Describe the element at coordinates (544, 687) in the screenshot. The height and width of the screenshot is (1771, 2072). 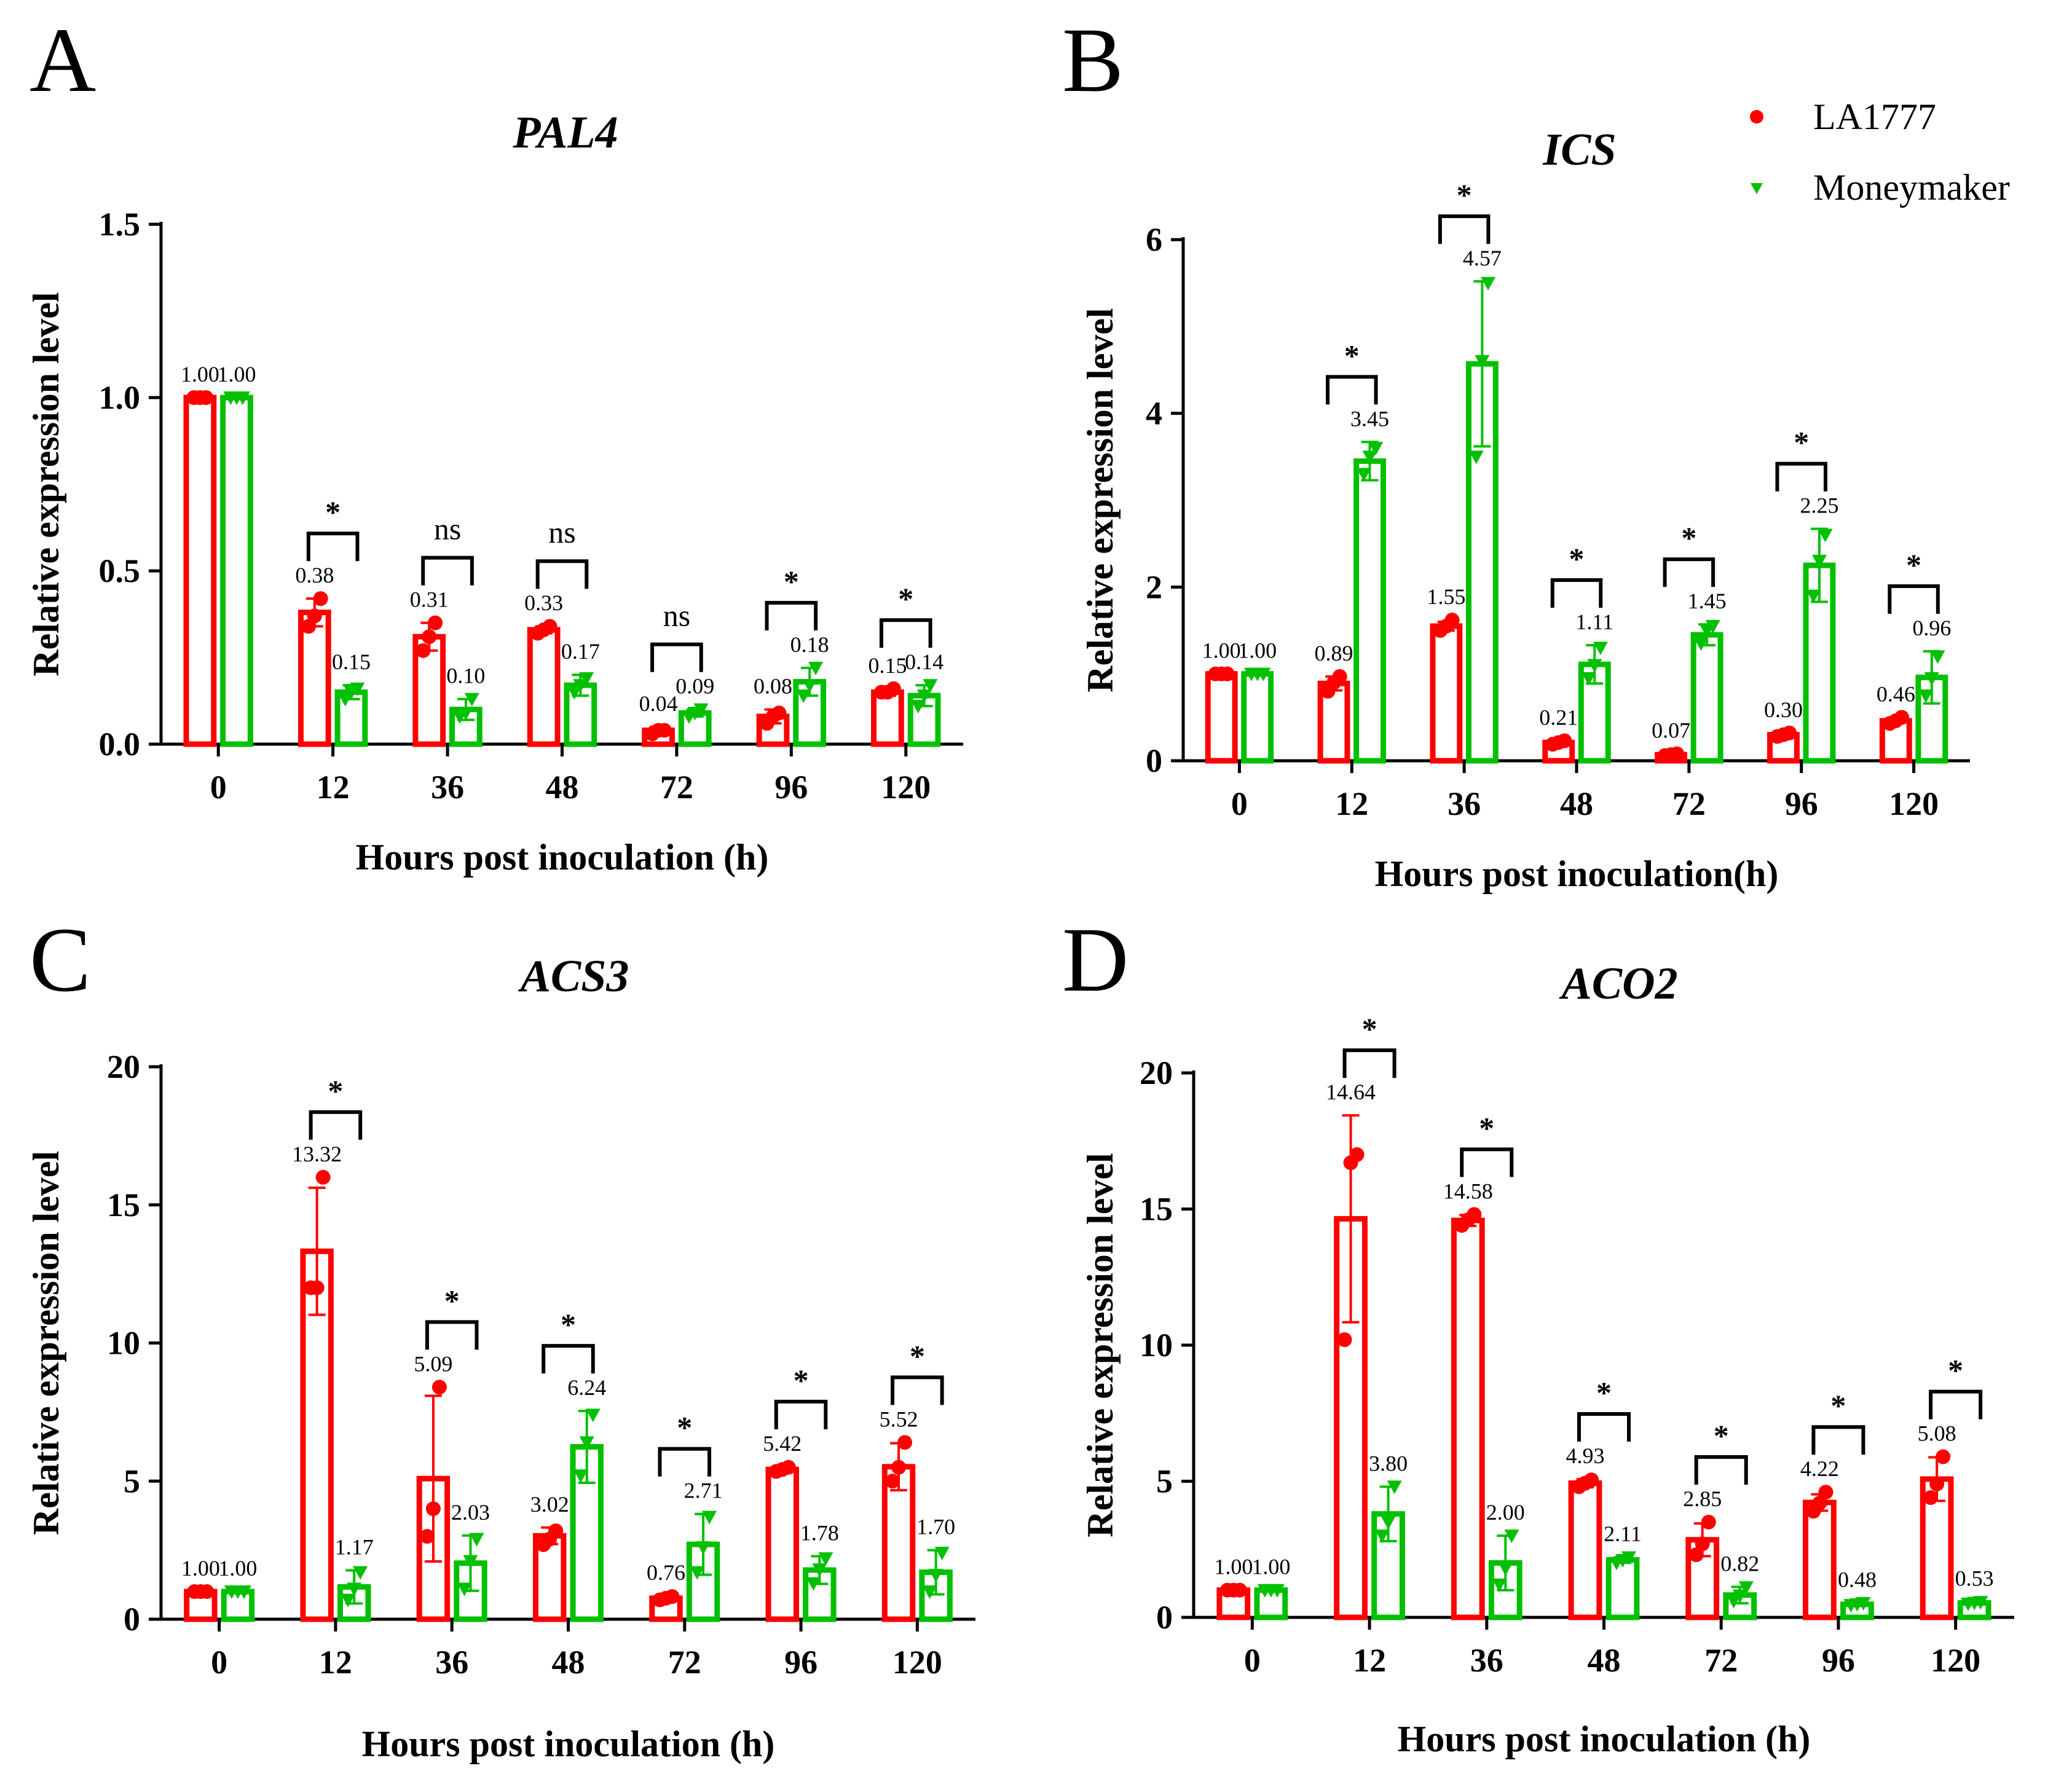
I see `panel-a-bar-la1777` at that location.